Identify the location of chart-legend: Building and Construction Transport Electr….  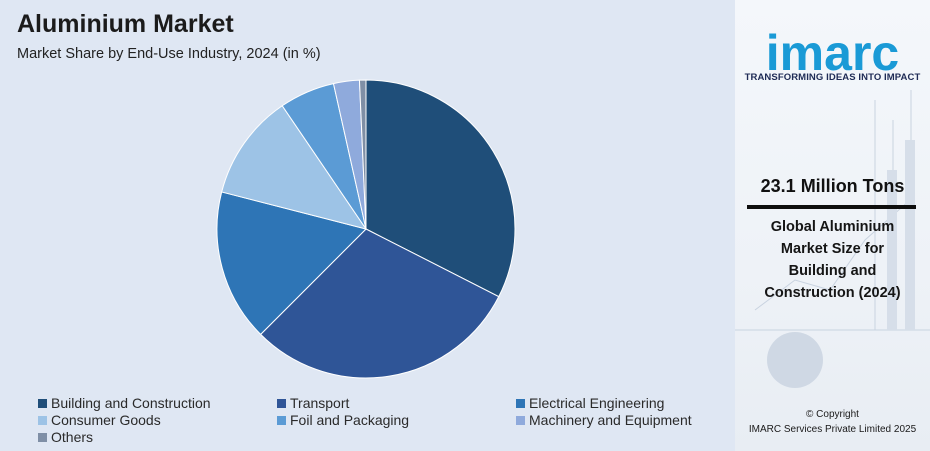
(383, 420).